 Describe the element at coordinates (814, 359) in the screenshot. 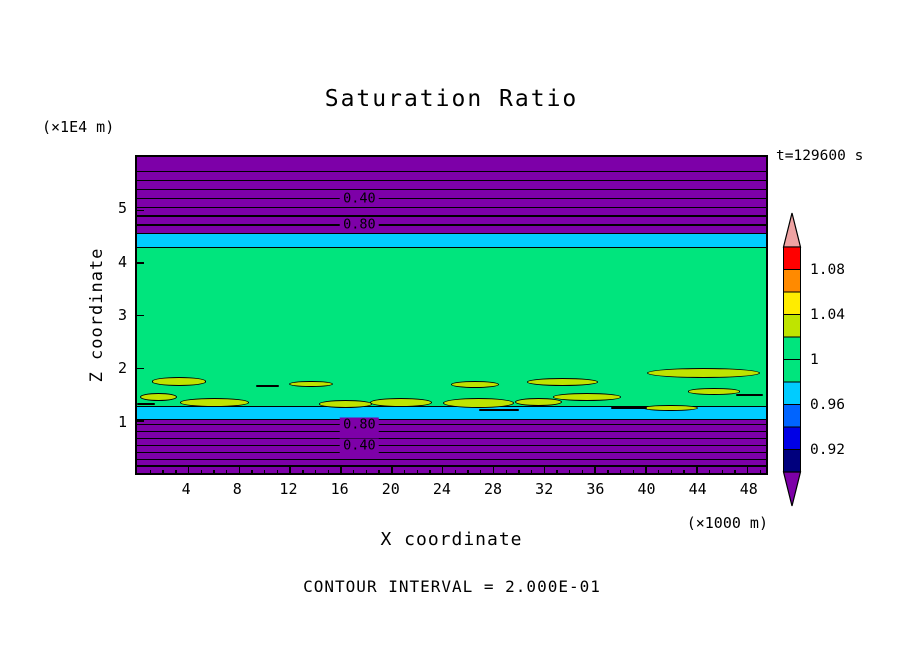

I see `colorbar-label: 1` at that location.